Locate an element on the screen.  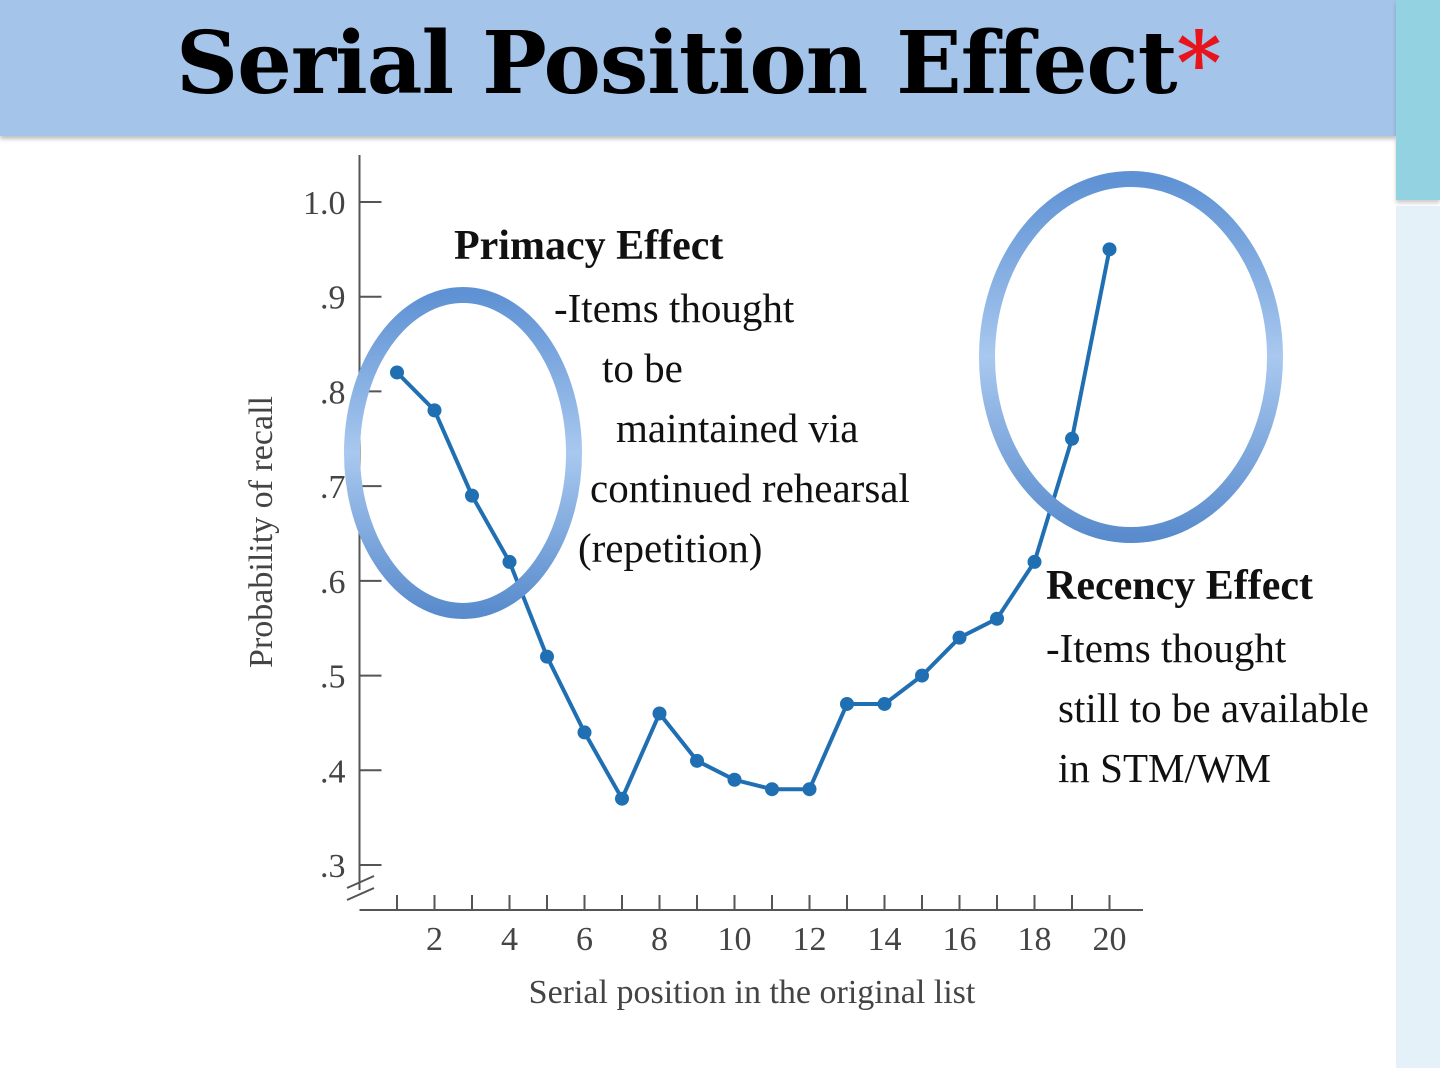
y-tick-label: .8 is located at coordinates (333, 392).